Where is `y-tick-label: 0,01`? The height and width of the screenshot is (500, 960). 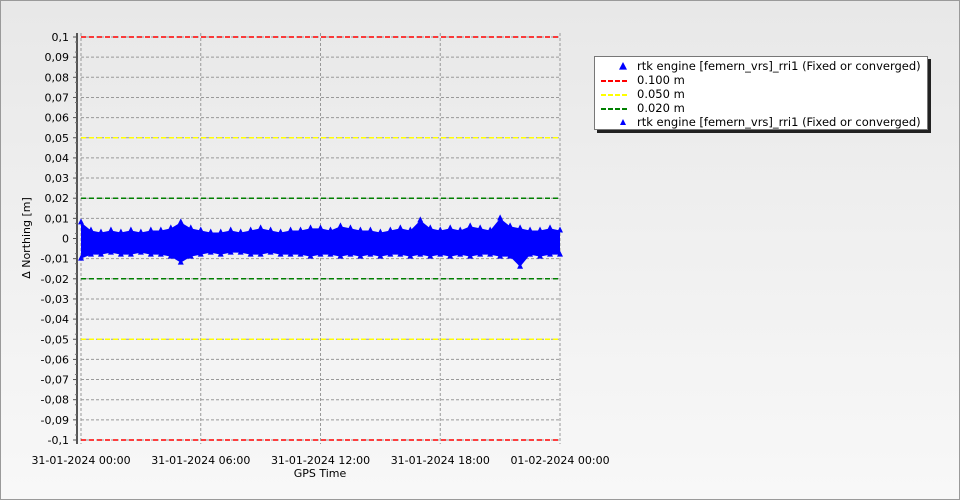 y-tick-label: 0,01 is located at coordinates (57, 218).